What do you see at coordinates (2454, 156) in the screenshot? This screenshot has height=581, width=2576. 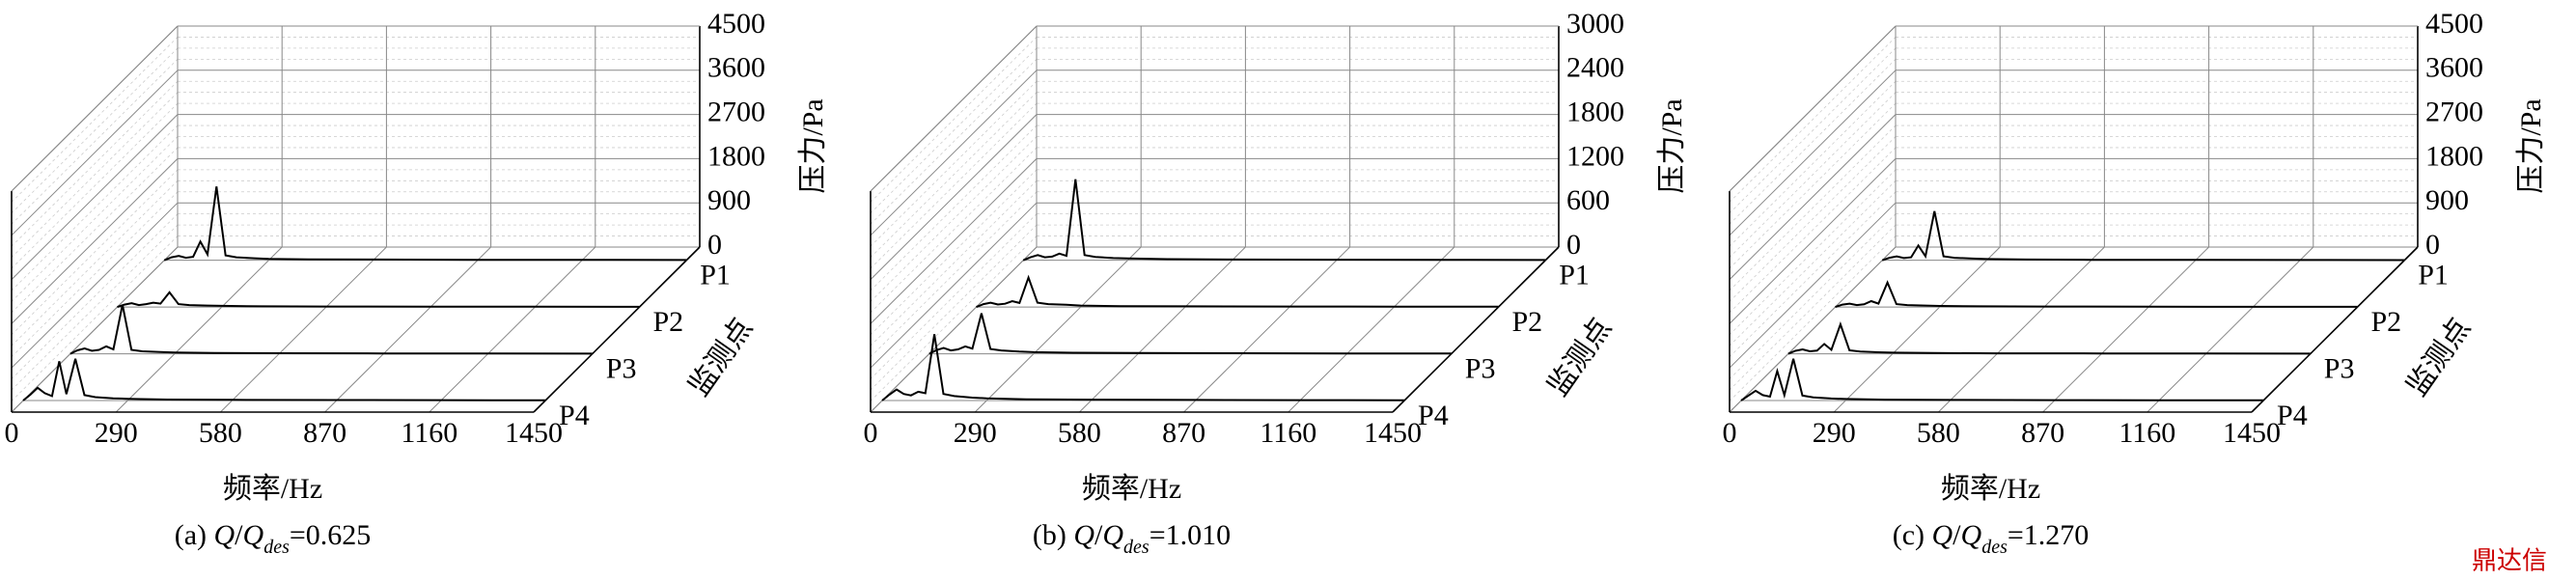 I see `y-tick-label: 1800` at bounding box center [2454, 156].